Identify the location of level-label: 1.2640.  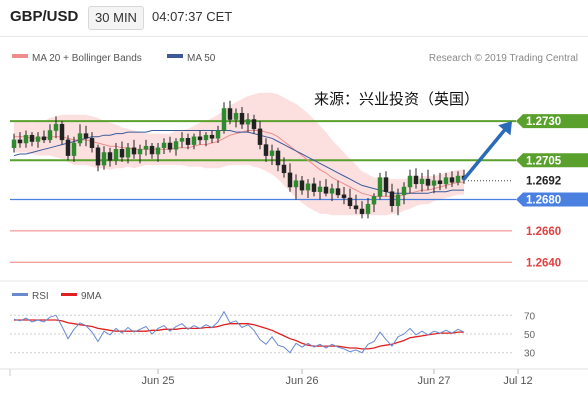
(543, 263).